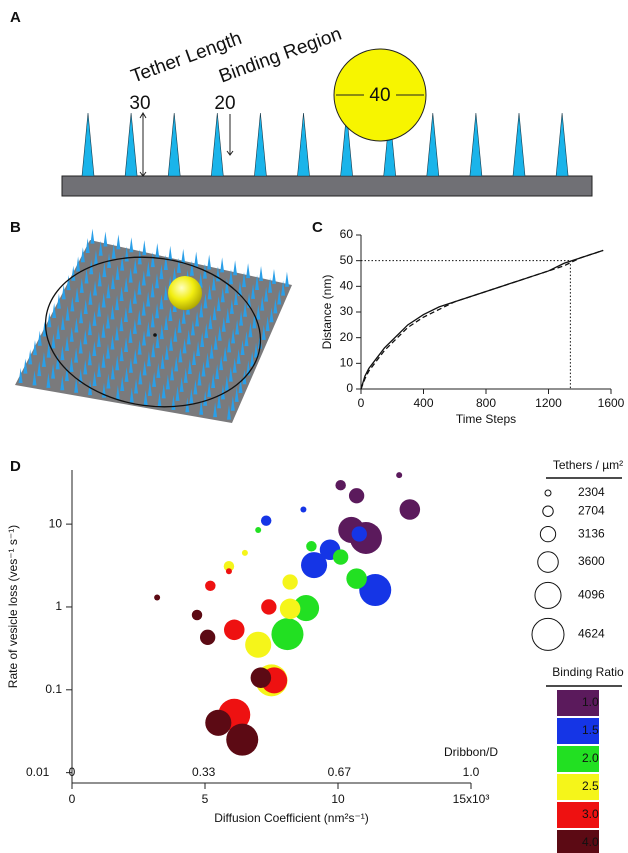 This screenshot has height=853, width=628. I want to click on center-dot, so click(155, 335).